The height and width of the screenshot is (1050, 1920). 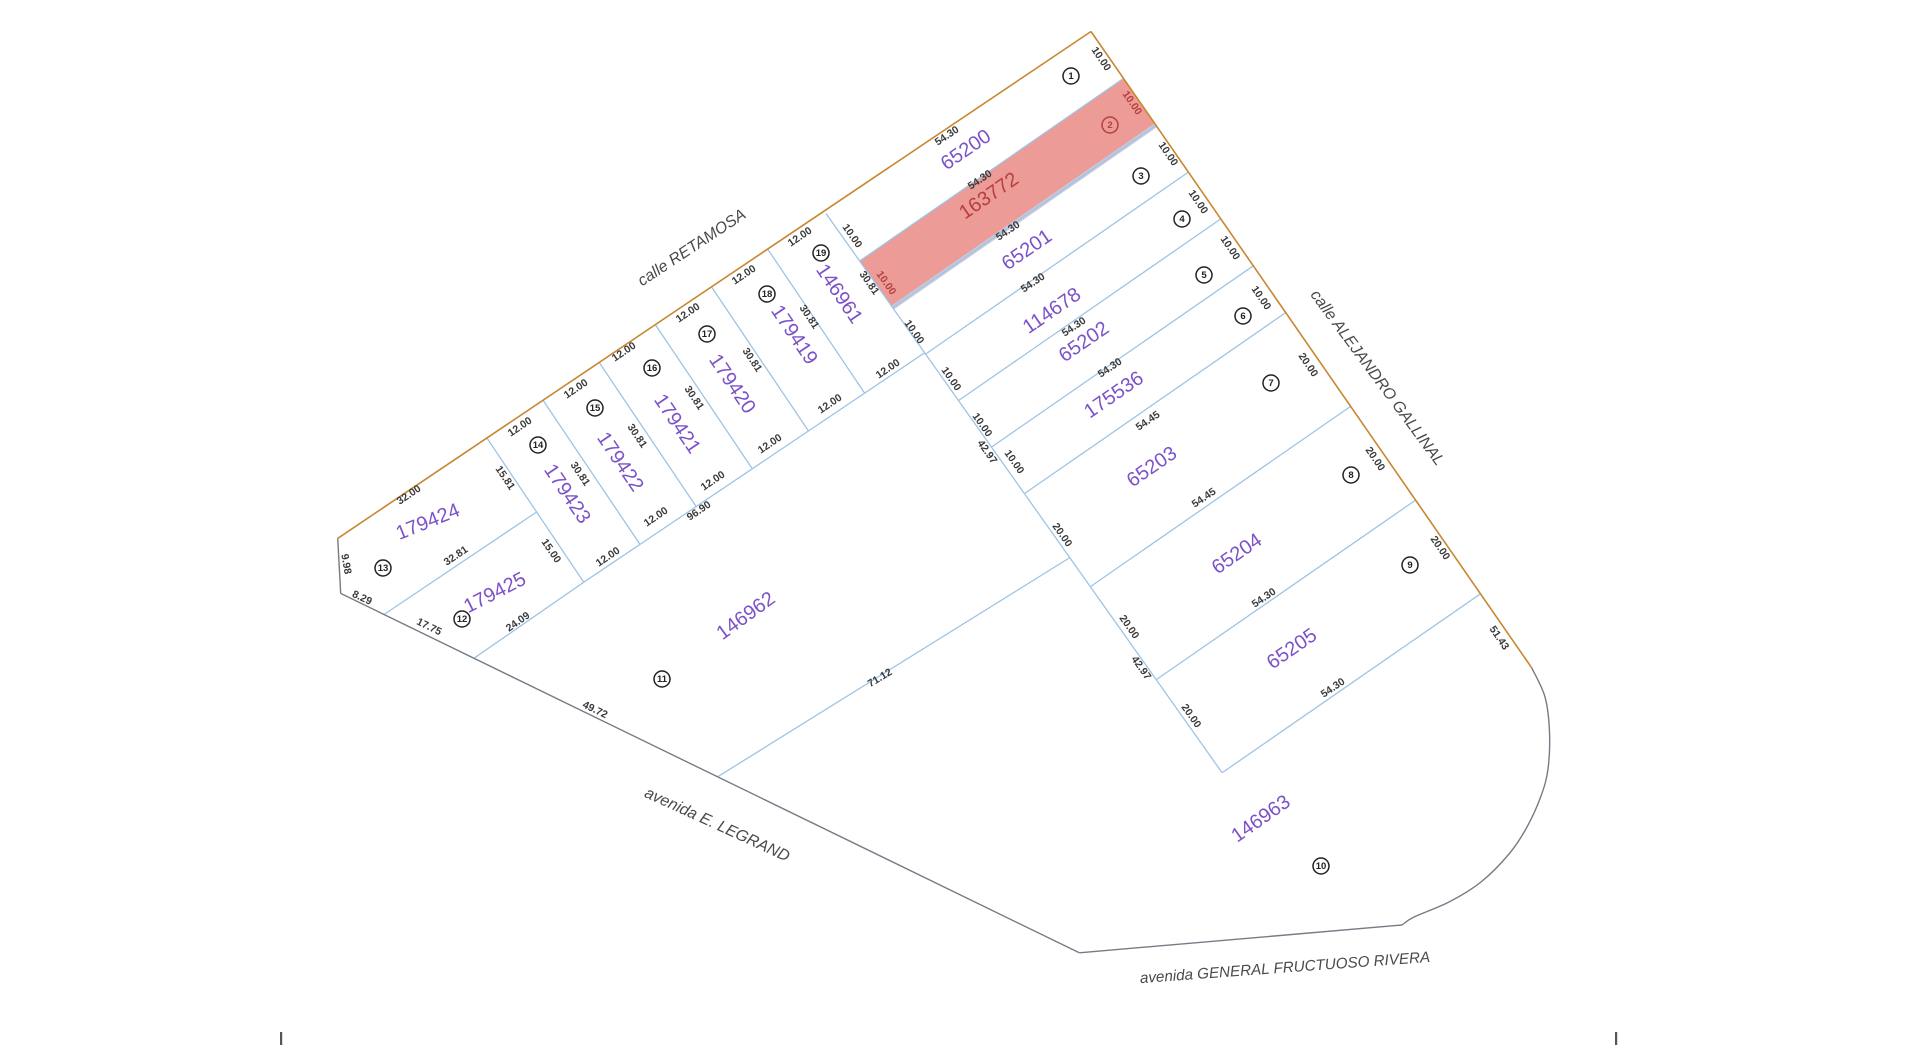 I want to click on svg-text: 19, so click(x=821, y=253).